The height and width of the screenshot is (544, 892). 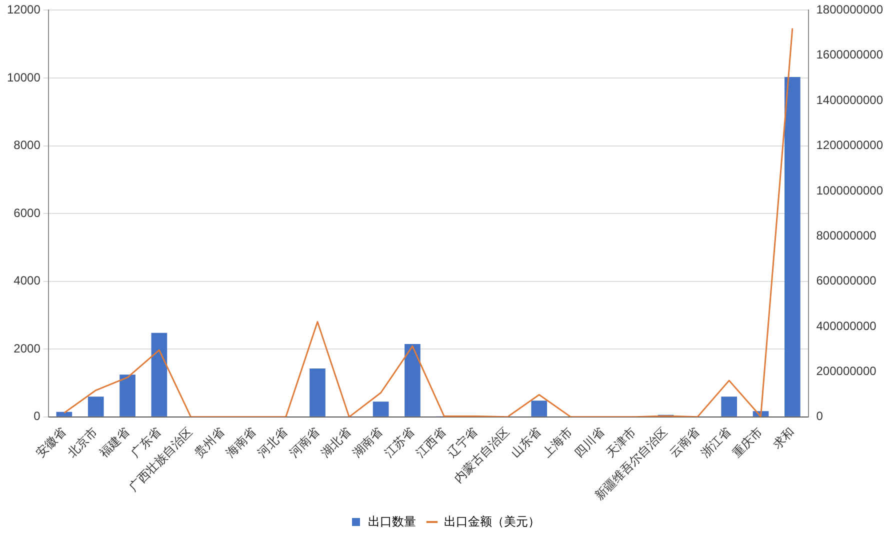 What do you see at coordinates (748, 442) in the screenshot?
I see `x-tick-label: 重庆市` at bounding box center [748, 442].